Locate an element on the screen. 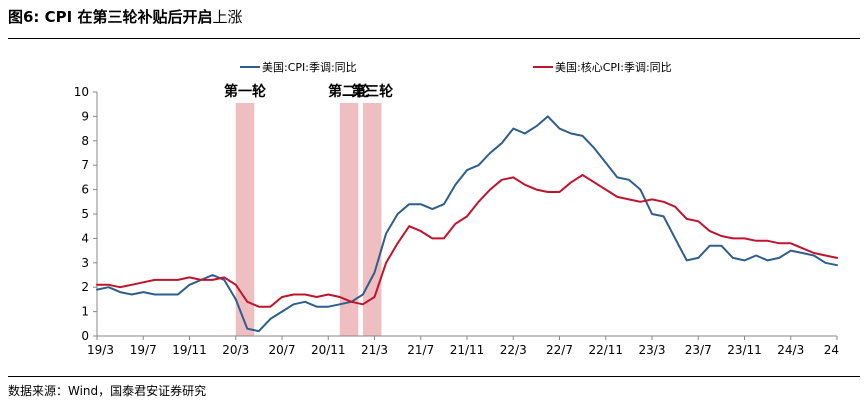  legend-label-1: 美国:CPI:季调:同比 is located at coordinates (309, 67).